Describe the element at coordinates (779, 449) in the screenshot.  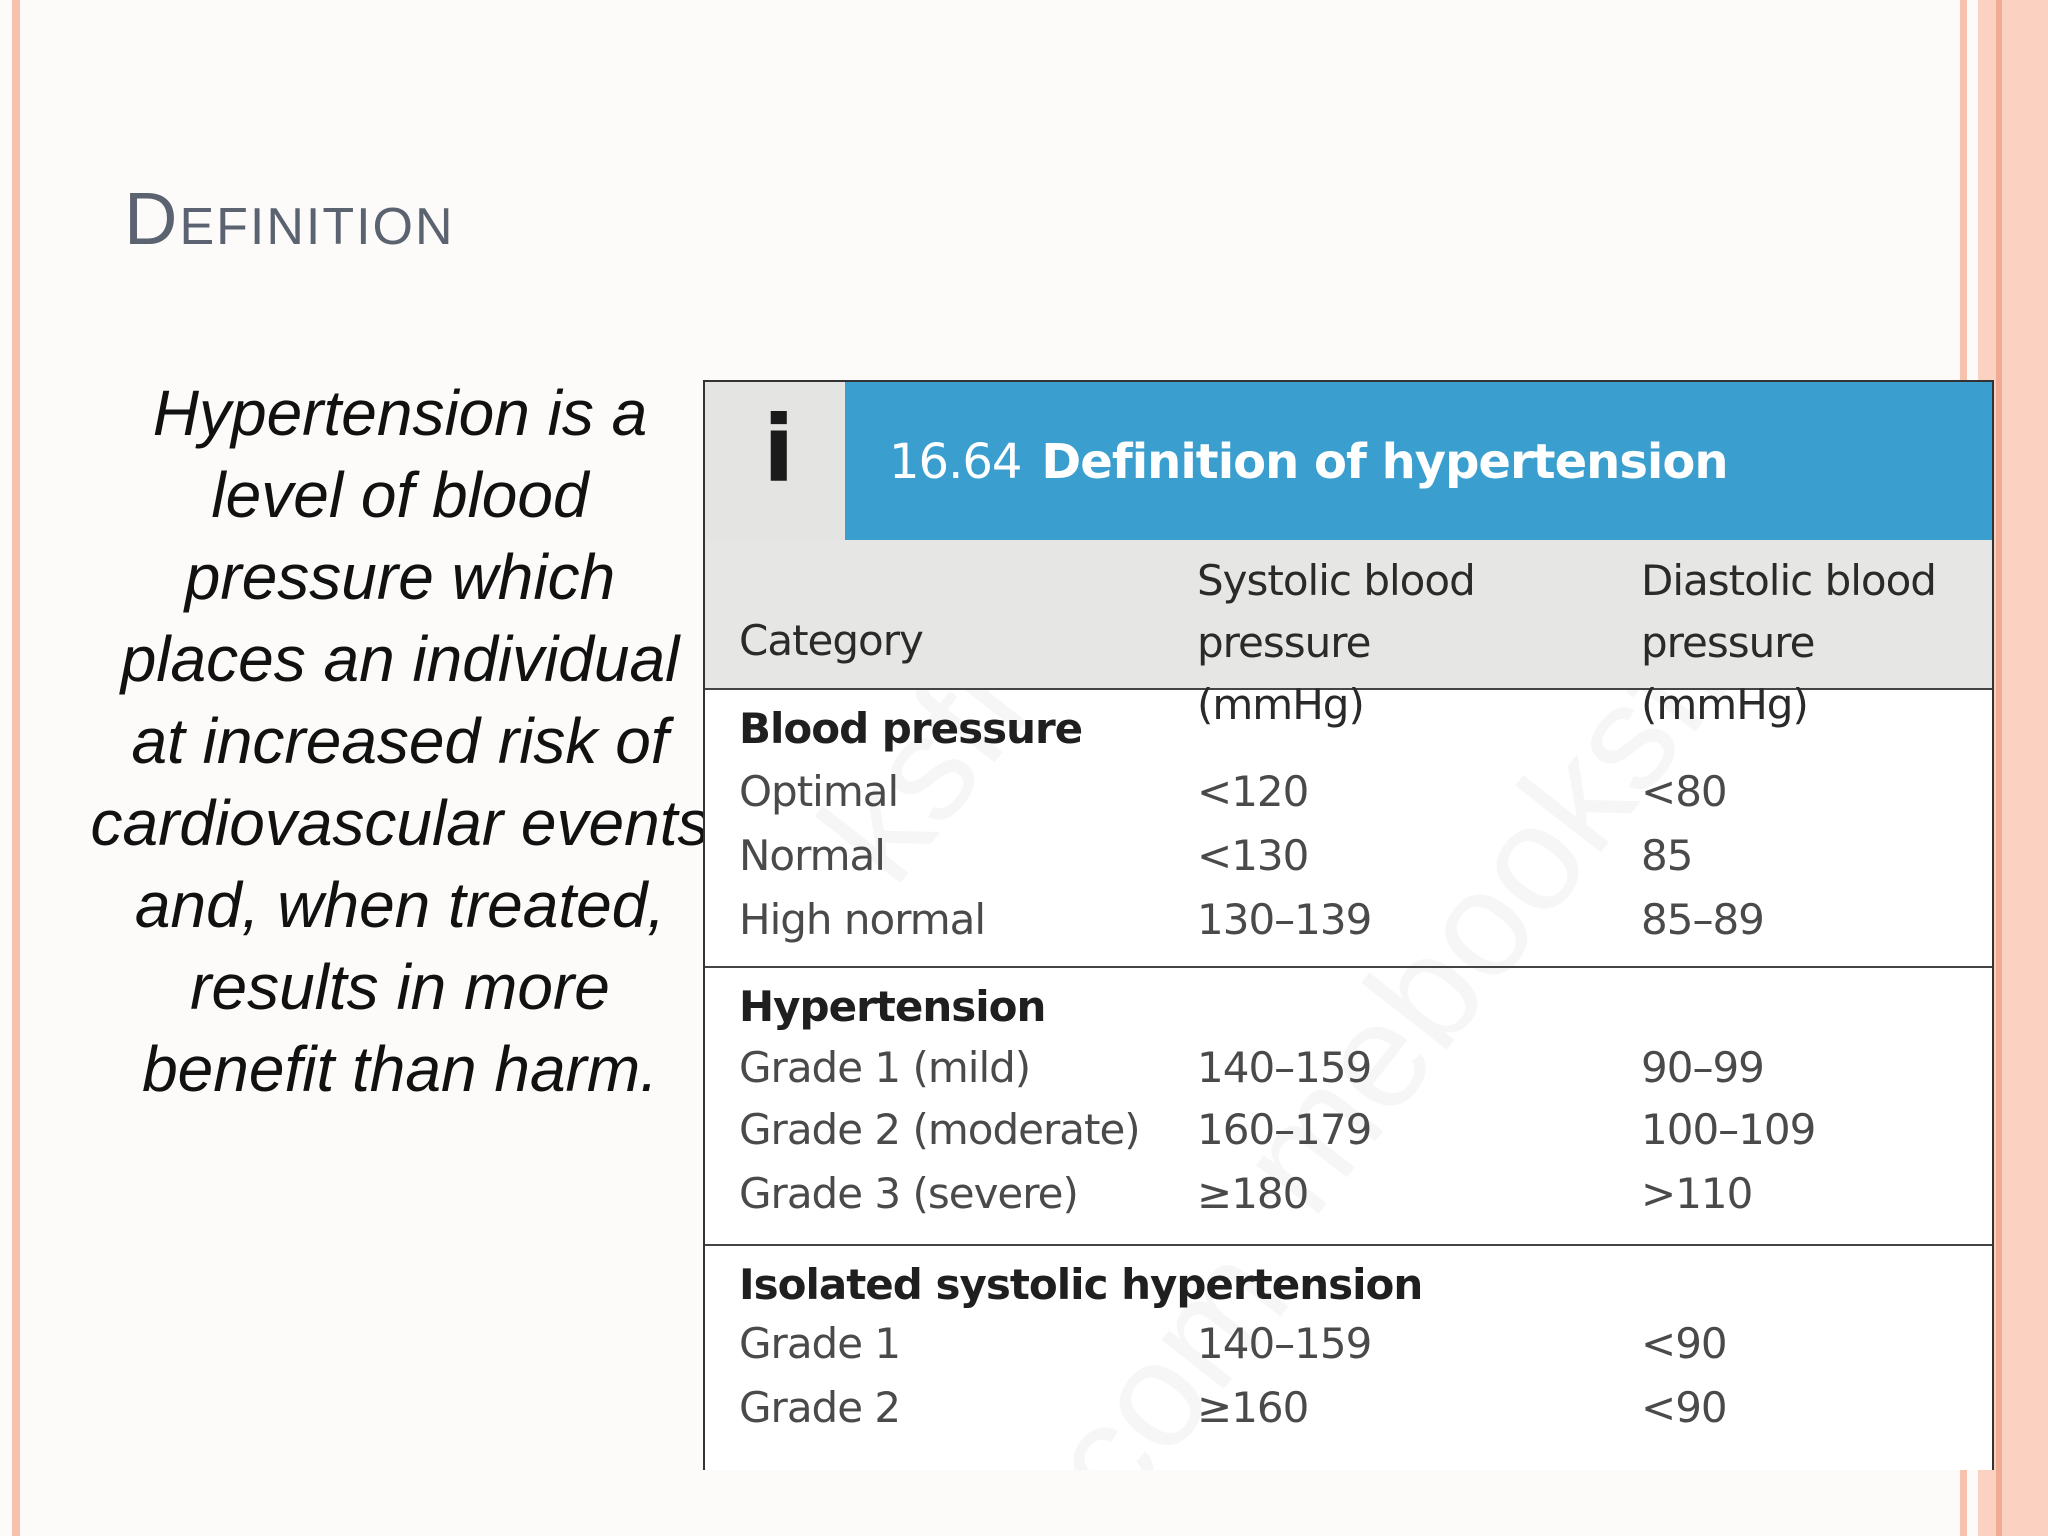
I see `info-icon: i` at that location.